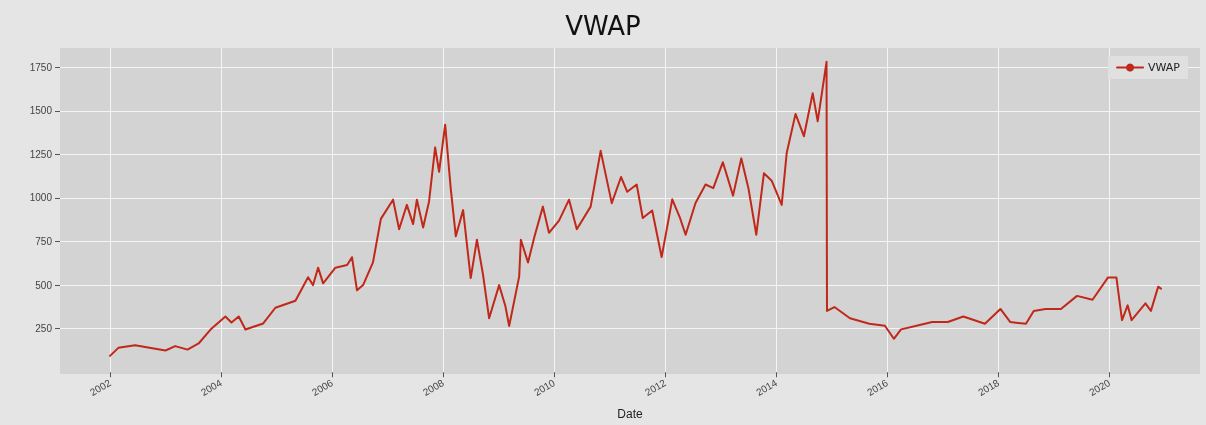 The width and height of the screenshot is (1206, 425). I want to click on x-tick-label: 2014, so click(767, 387).